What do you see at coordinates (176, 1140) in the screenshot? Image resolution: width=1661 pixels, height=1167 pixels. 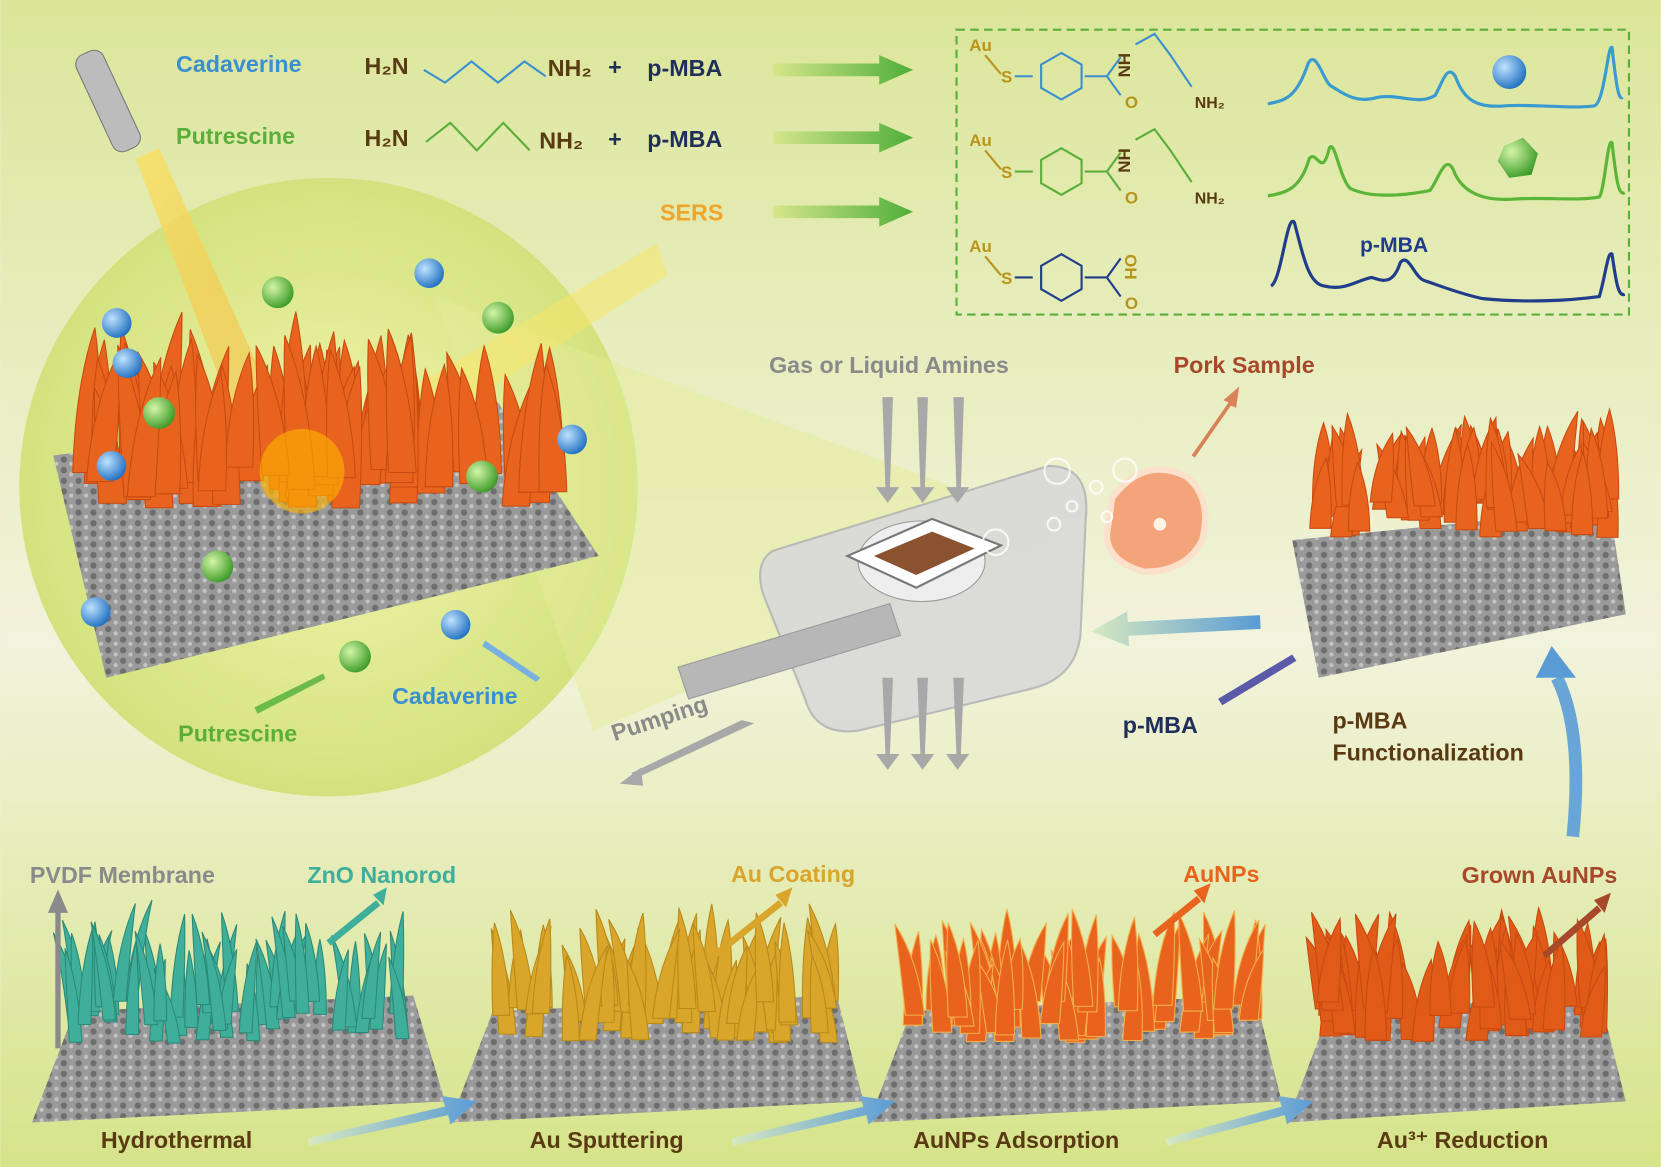 I see `step-label: Hydrothermal` at bounding box center [176, 1140].